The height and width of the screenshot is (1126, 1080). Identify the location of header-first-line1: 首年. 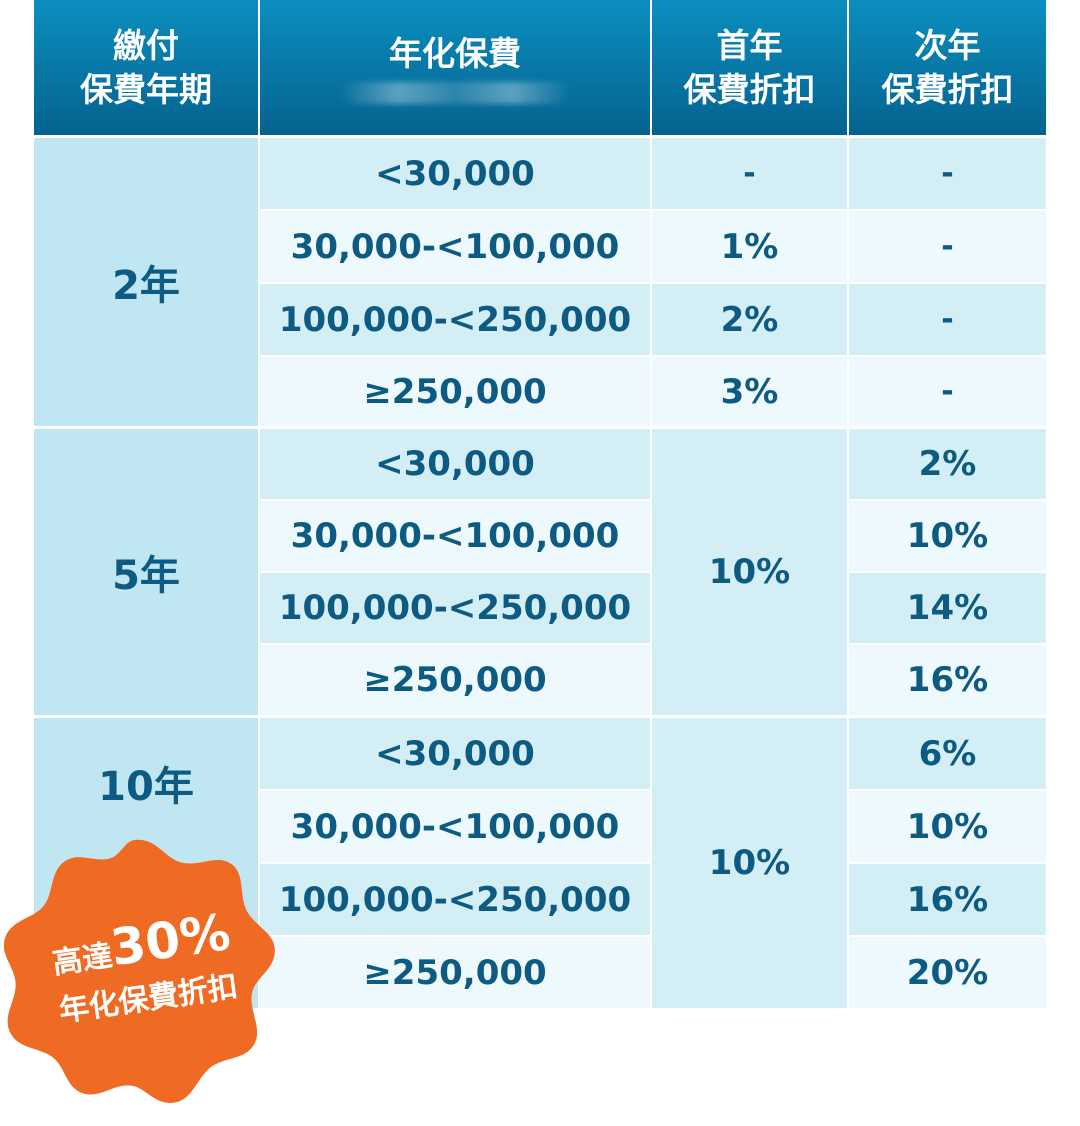
(749, 45).